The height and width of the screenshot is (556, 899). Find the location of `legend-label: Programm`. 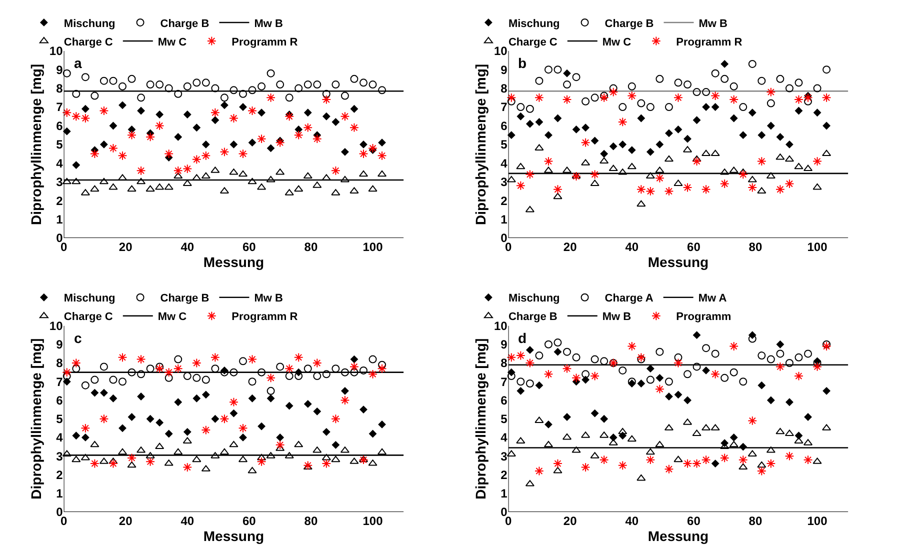

legend-label: Programm is located at coordinates (704, 317).